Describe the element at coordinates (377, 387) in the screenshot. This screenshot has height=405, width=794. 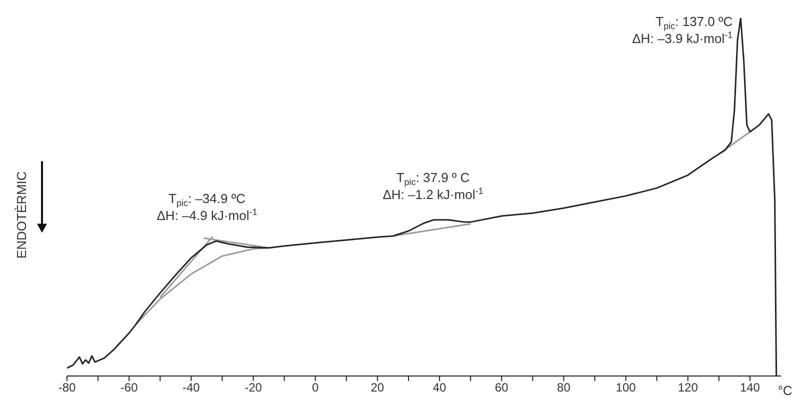
I see `x-tick-label: 20` at that location.